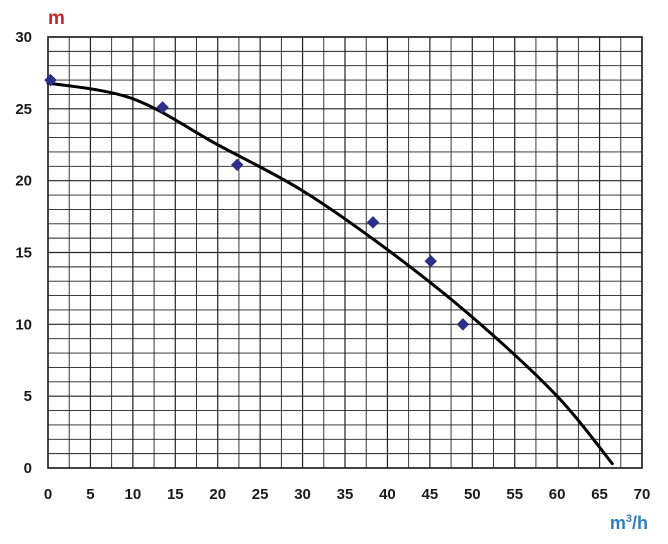 This screenshot has height=544, width=668. What do you see at coordinates (217, 494) in the screenshot?
I see `x-tick-label: 20` at bounding box center [217, 494].